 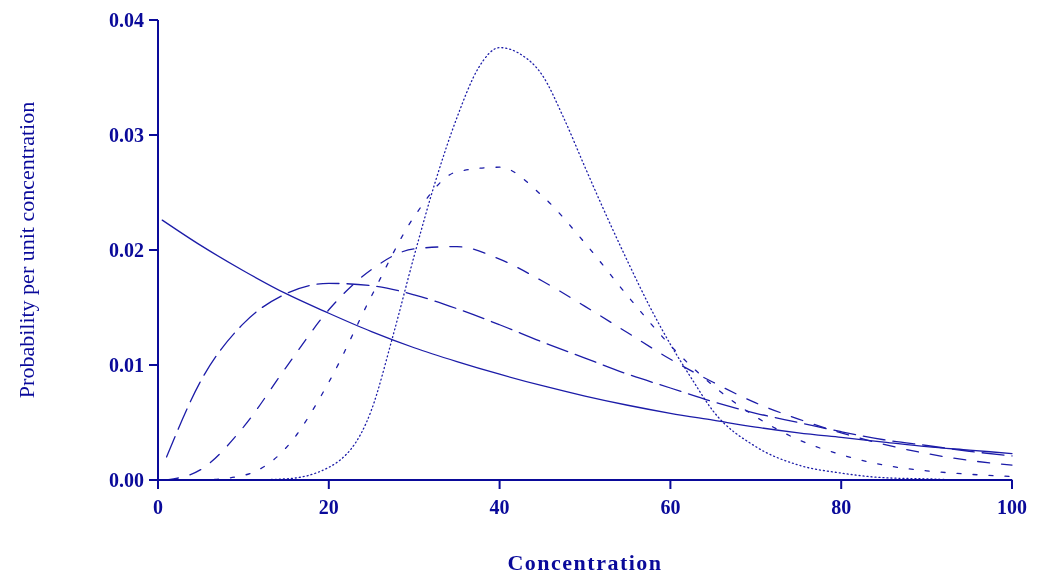 I want to click on y-tick-label: 0.04, so click(x=126, y=20).